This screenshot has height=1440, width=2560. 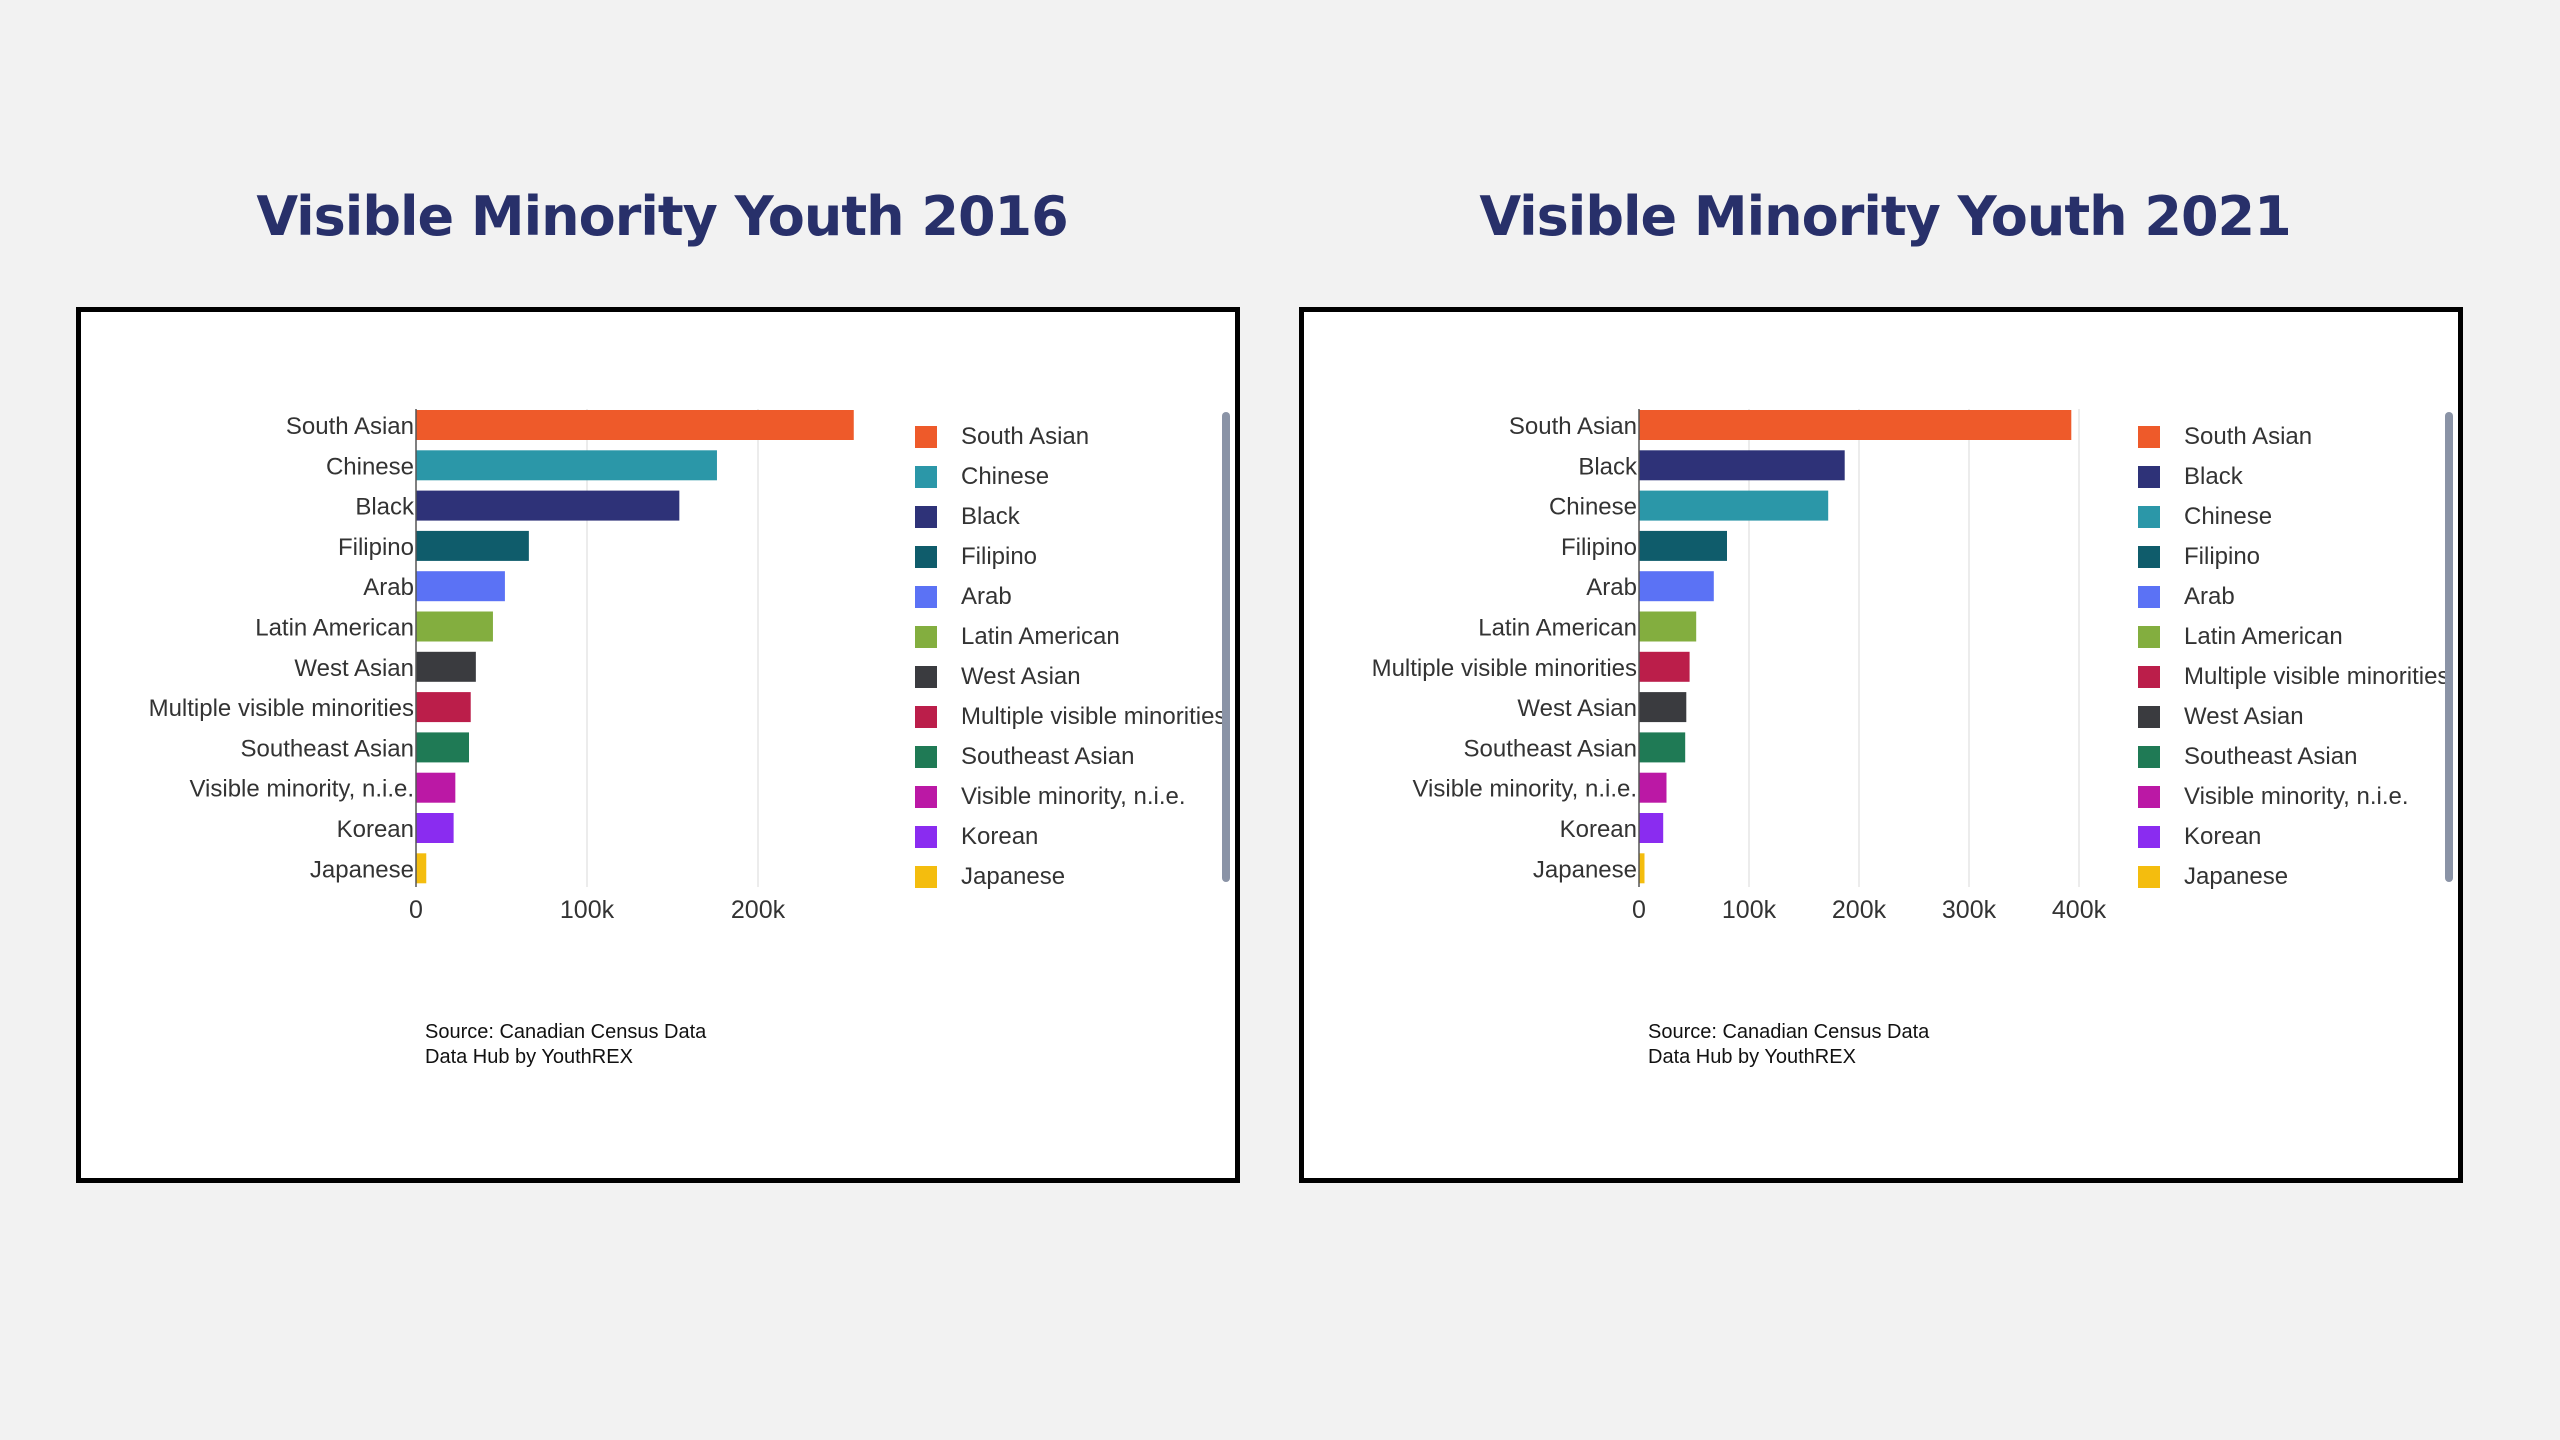 I want to click on legend-label: Filipino, so click(x=2222, y=556).